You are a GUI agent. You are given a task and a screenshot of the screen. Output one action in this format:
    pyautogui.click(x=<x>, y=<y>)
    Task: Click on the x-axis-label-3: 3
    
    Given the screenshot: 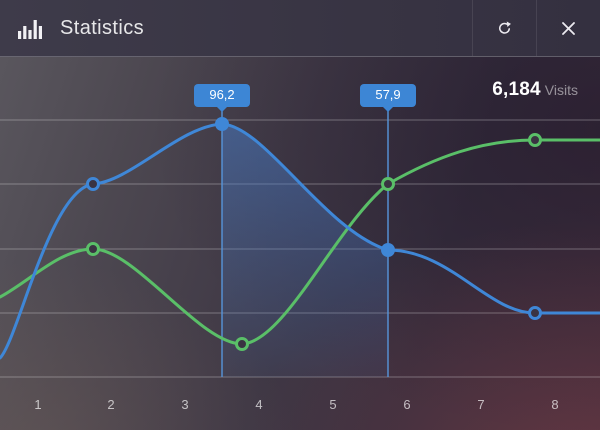 What is the action you would take?
    pyautogui.click(x=185, y=404)
    